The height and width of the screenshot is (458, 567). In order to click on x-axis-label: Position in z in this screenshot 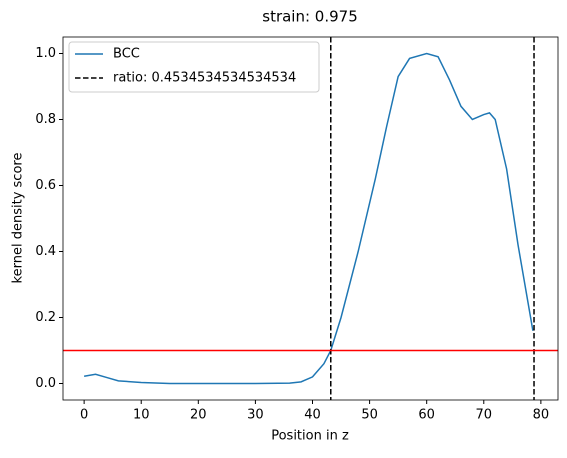, I will do `click(310, 436)`.